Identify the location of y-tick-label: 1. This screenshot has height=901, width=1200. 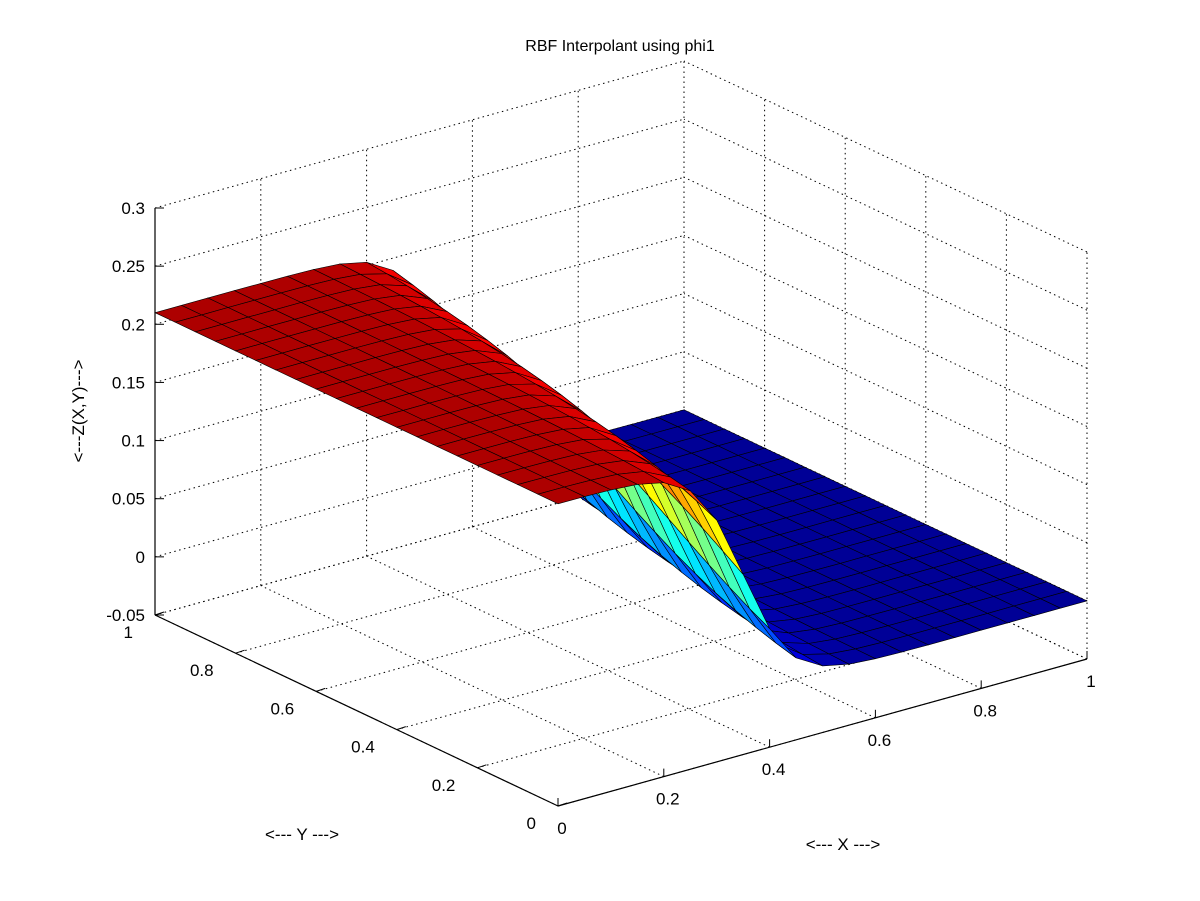
(128, 632).